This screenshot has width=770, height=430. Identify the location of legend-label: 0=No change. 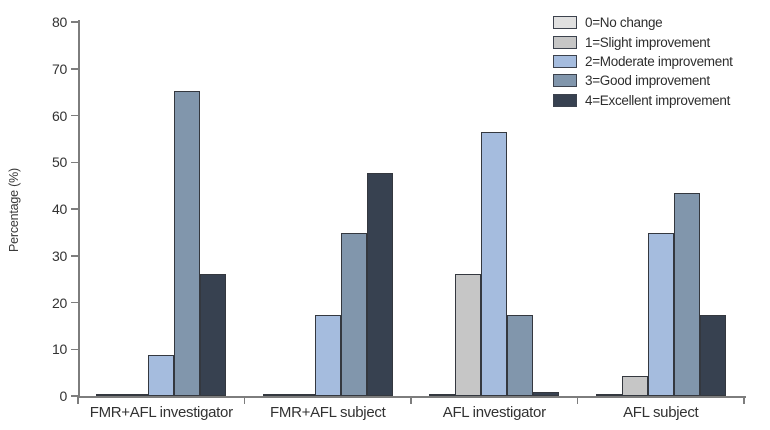
(624, 23).